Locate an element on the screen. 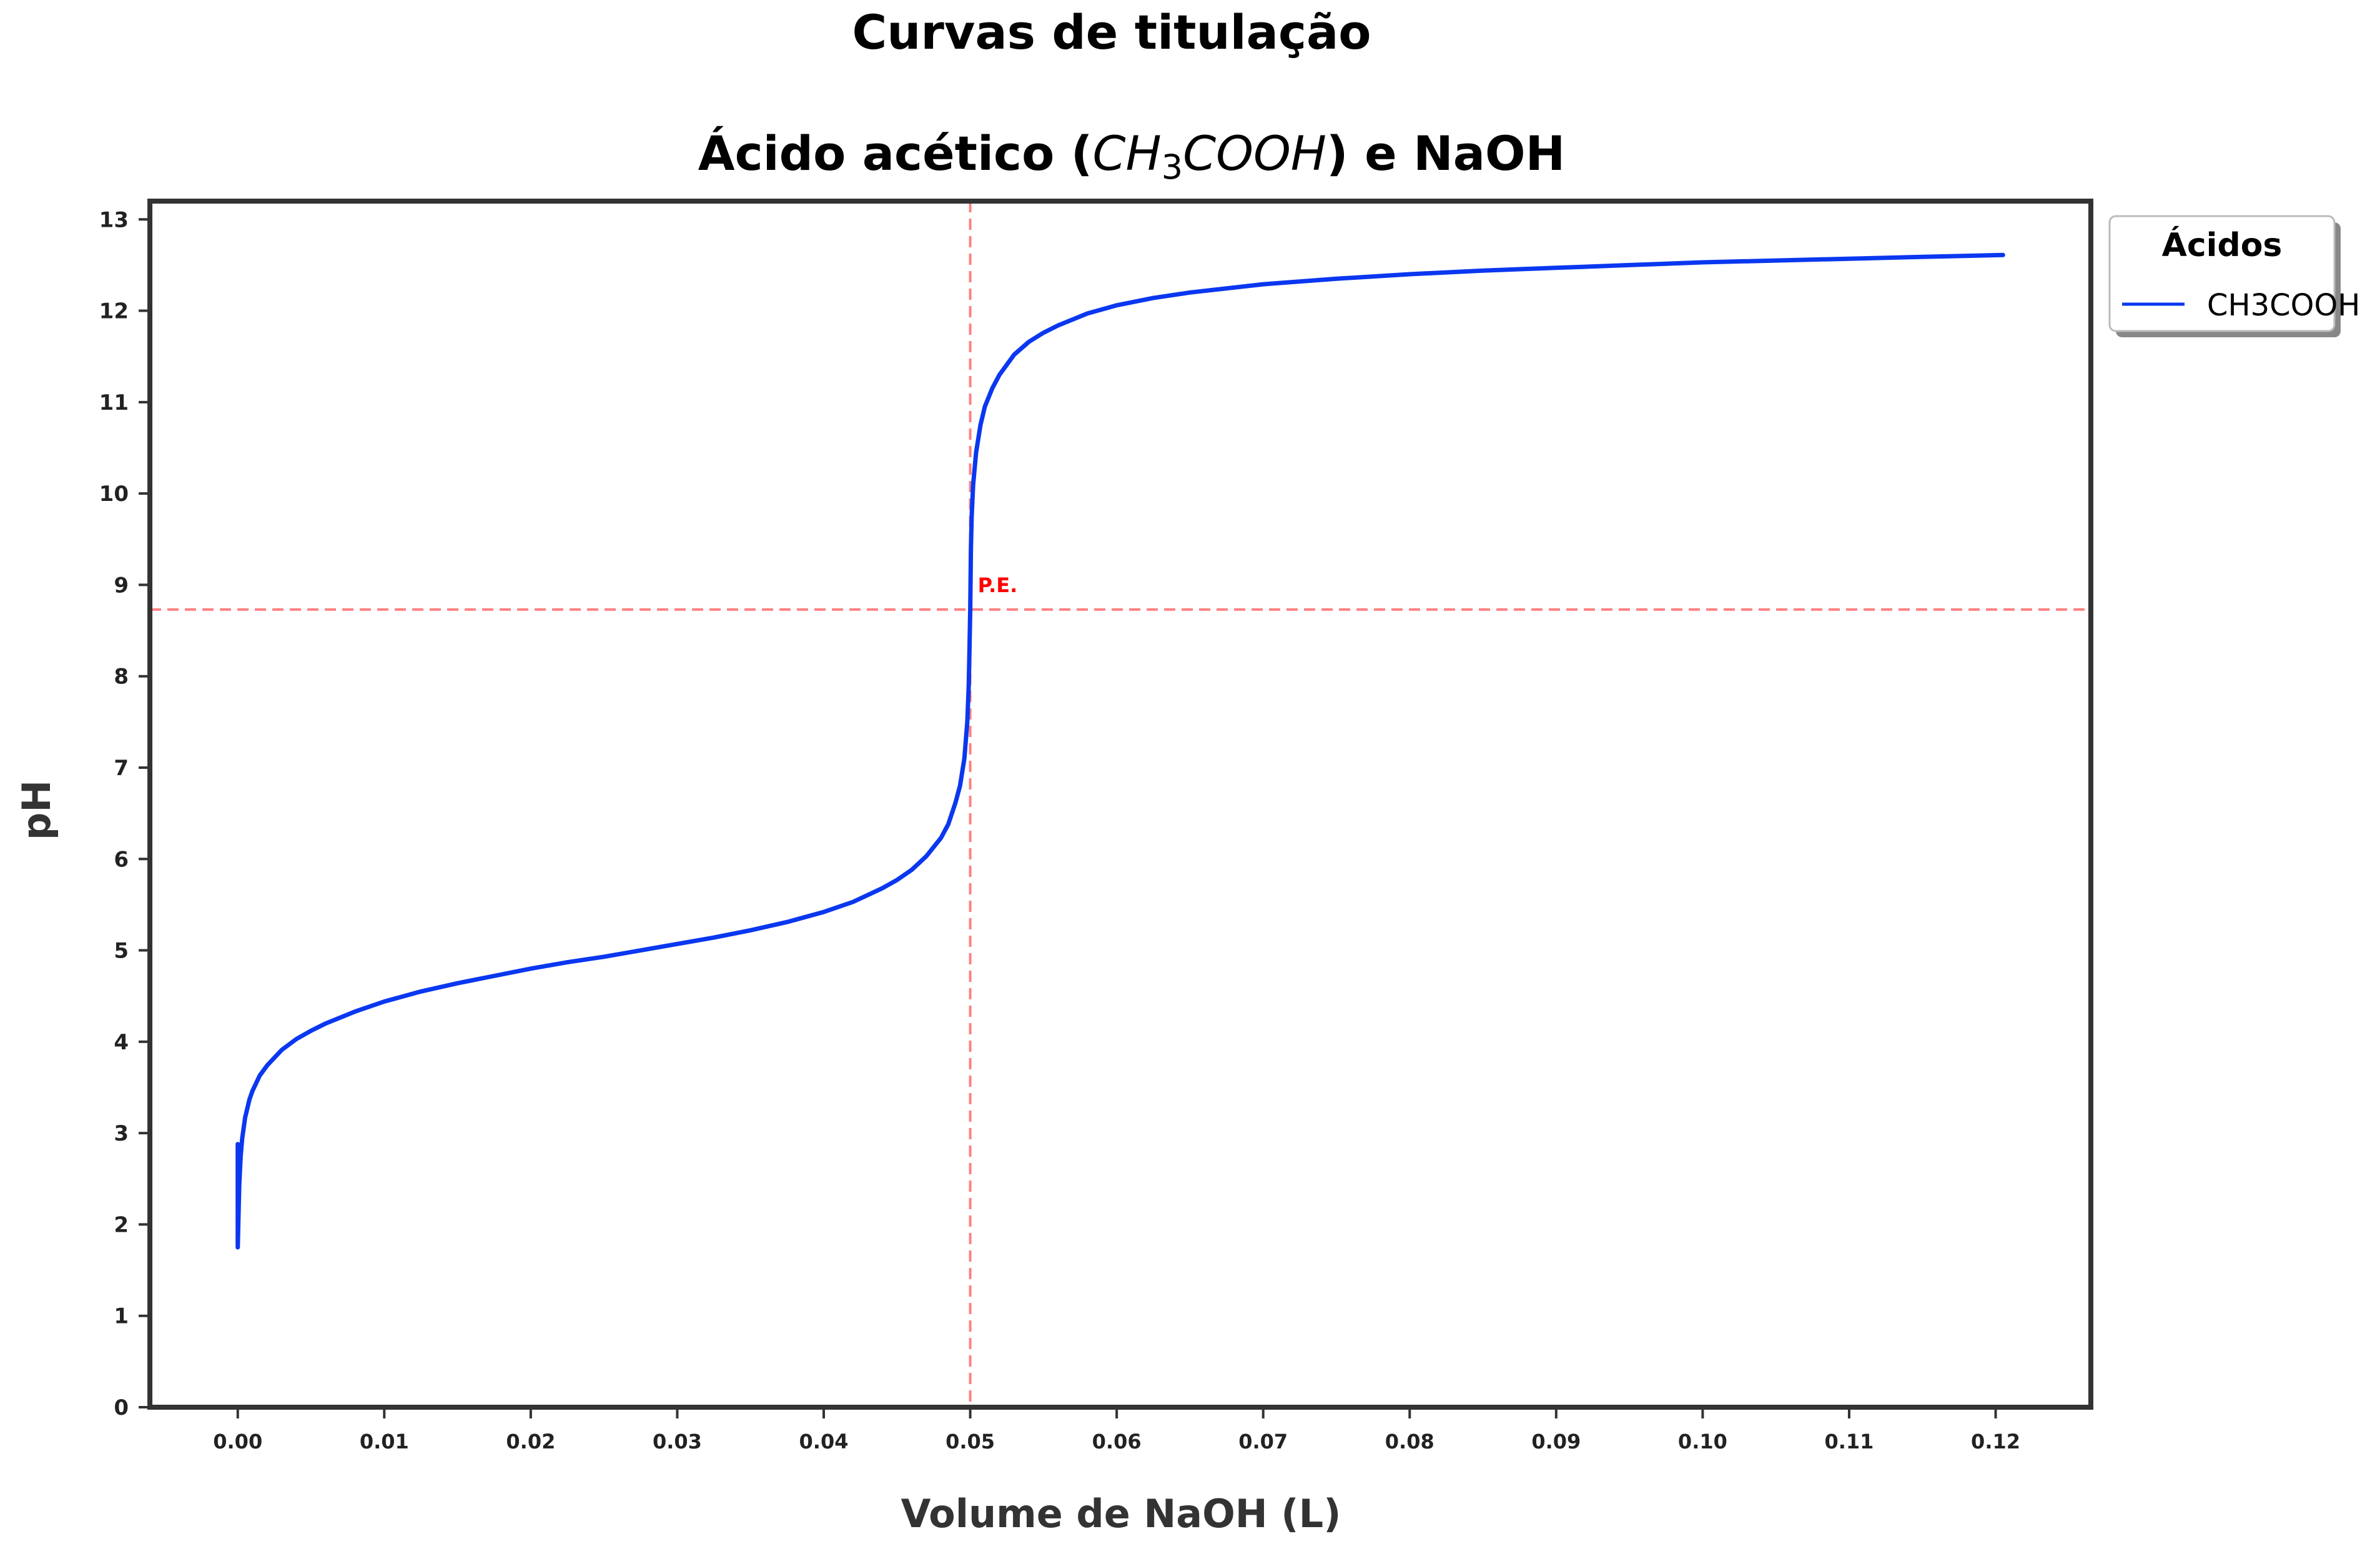 The width and height of the screenshot is (2380, 1544). x-tick-label: 0.06 is located at coordinates (1117, 1441).